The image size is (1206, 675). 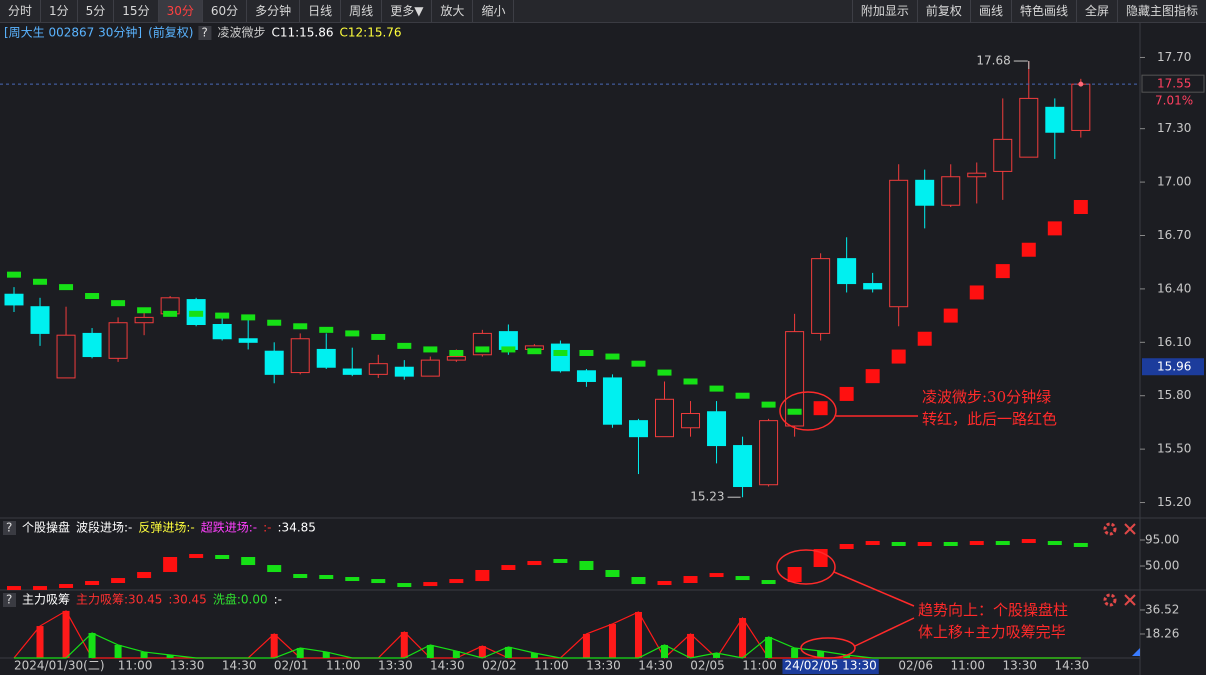 What do you see at coordinates (494, 11) in the screenshot?
I see `toolbar-button: 缩小` at bounding box center [494, 11].